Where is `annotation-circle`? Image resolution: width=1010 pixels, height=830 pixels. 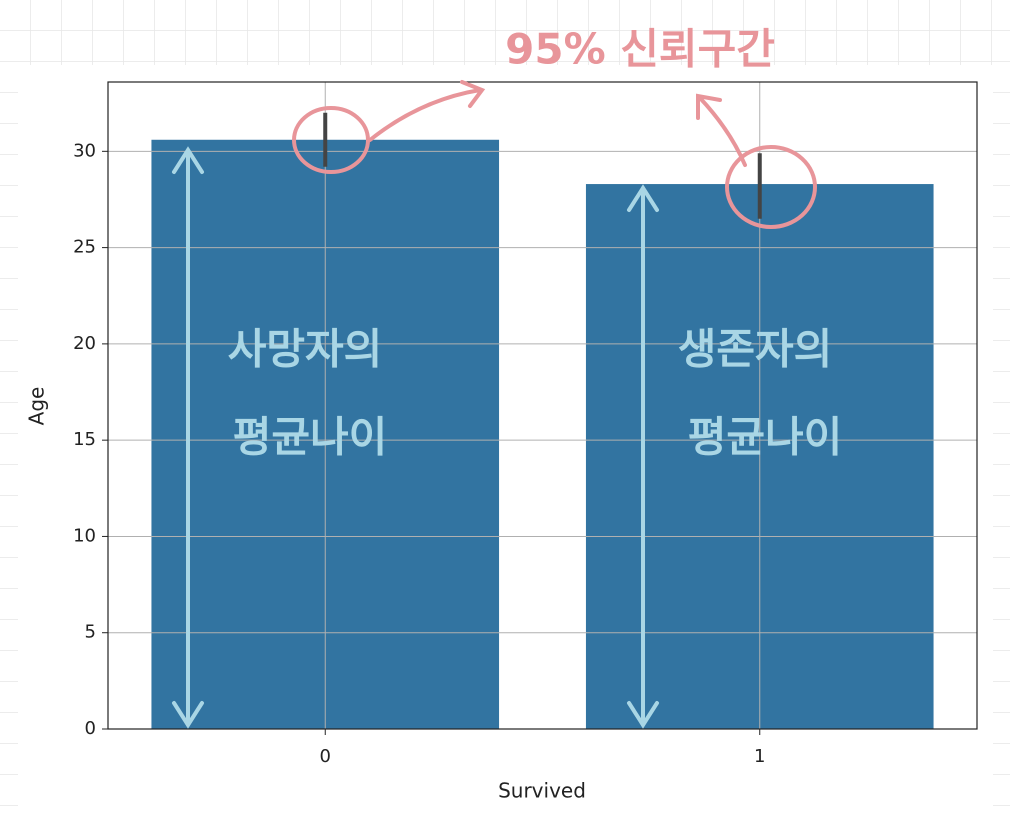
annotation-circle is located at coordinates (771, 187).